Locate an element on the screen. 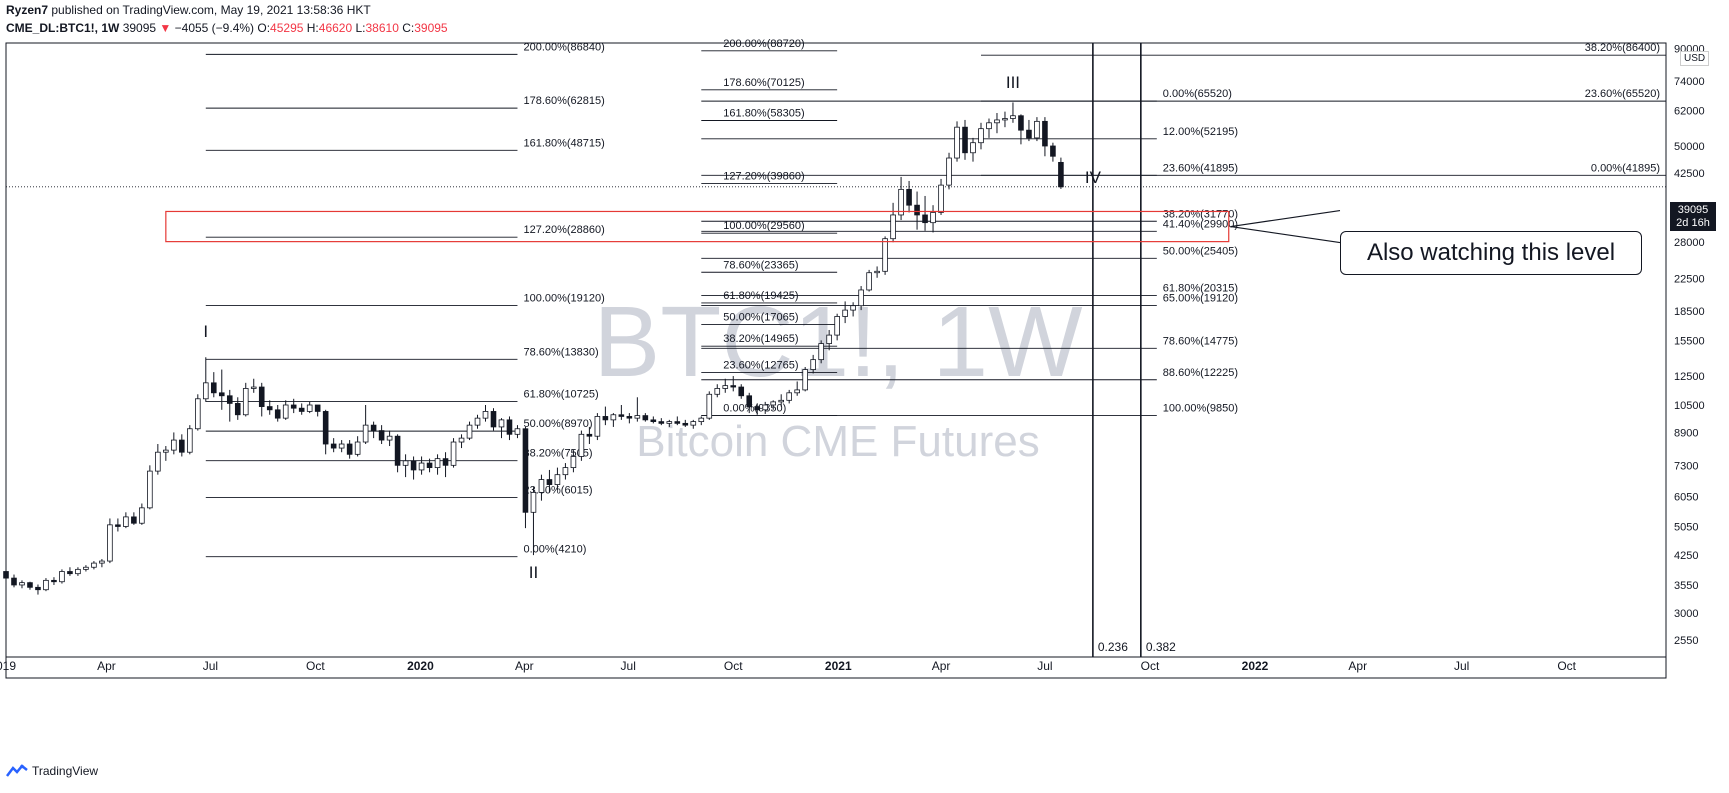  callout-note: Also watching this level is located at coordinates (1491, 253).